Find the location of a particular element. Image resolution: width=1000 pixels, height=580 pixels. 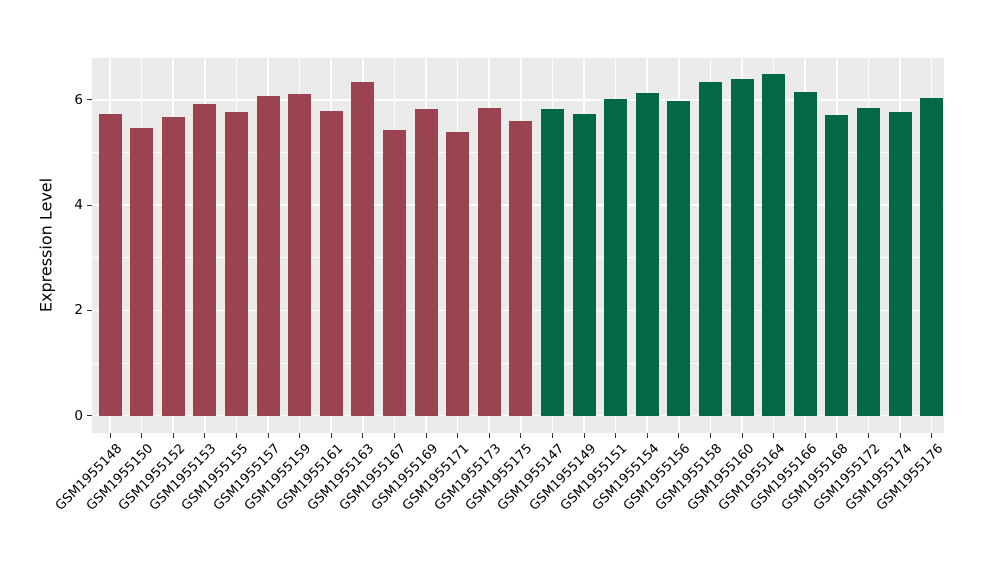

bar-GSM1955158 is located at coordinates (710, 248).